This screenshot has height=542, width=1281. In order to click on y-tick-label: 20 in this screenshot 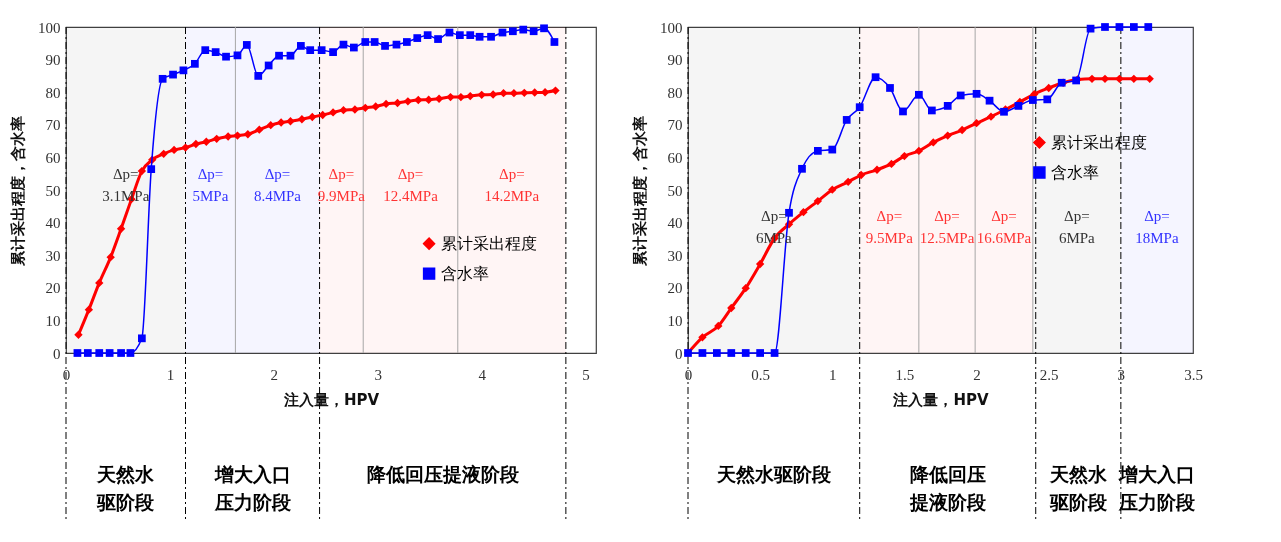, I will do `click(53, 288)`.